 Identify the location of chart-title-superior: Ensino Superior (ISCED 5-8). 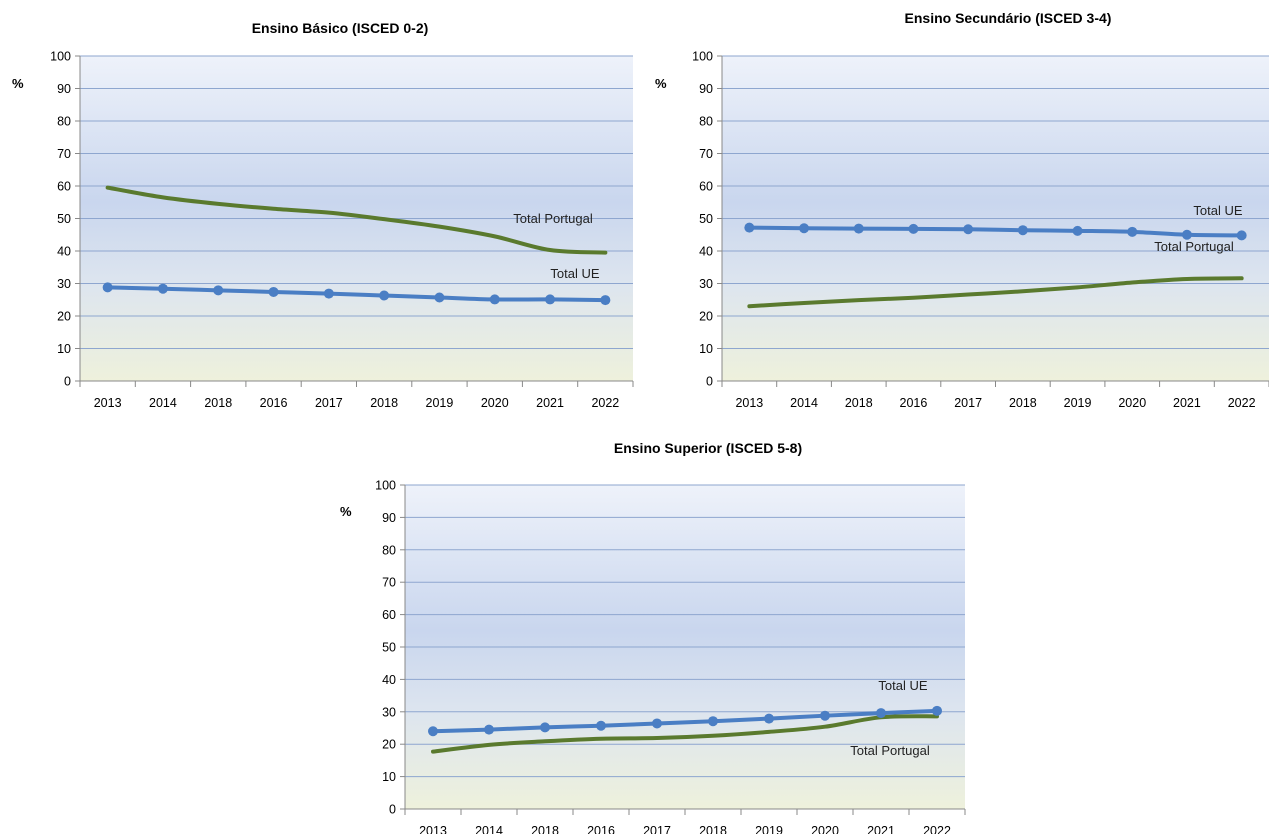
(708, 448).